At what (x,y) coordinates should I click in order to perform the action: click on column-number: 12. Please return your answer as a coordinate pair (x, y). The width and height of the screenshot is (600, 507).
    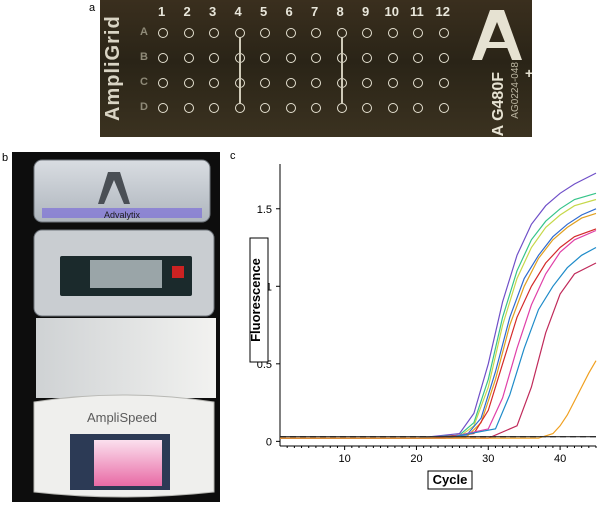
    Looking at the image, I should click on (442, 11).